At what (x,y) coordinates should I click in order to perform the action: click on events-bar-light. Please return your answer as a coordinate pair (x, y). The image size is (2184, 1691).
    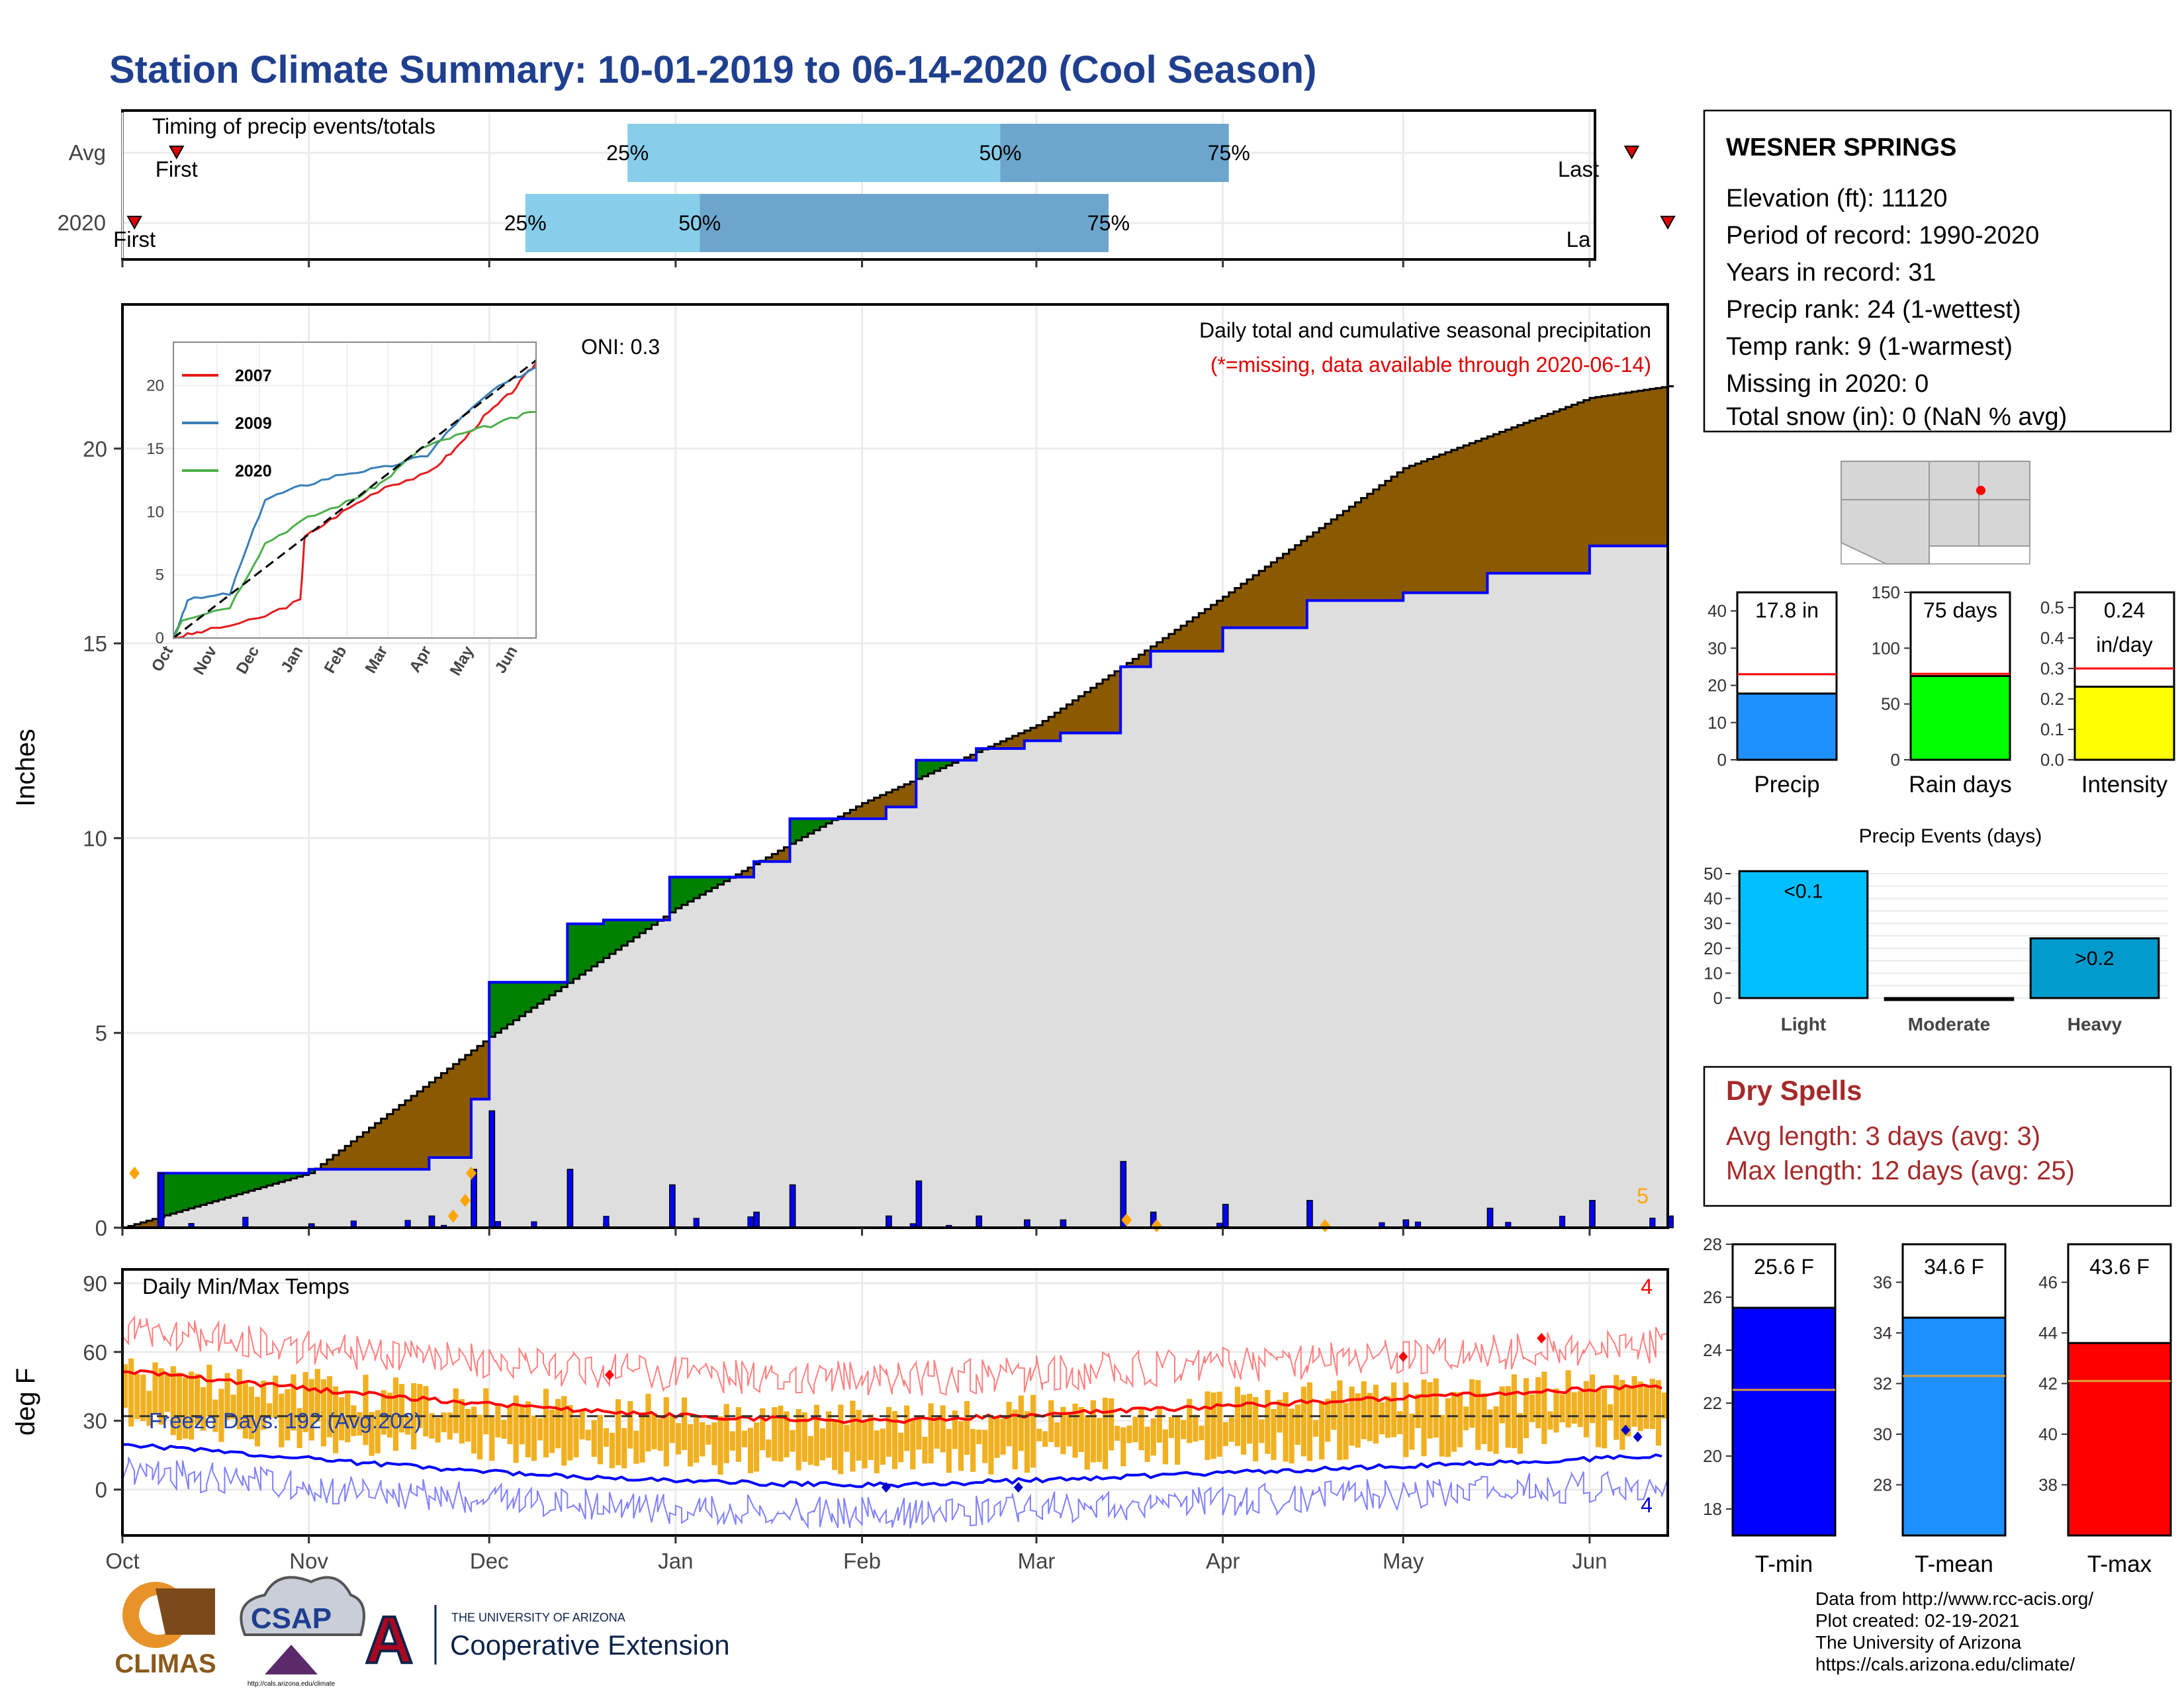
    Looking at the image, I should click on (1803, 934).